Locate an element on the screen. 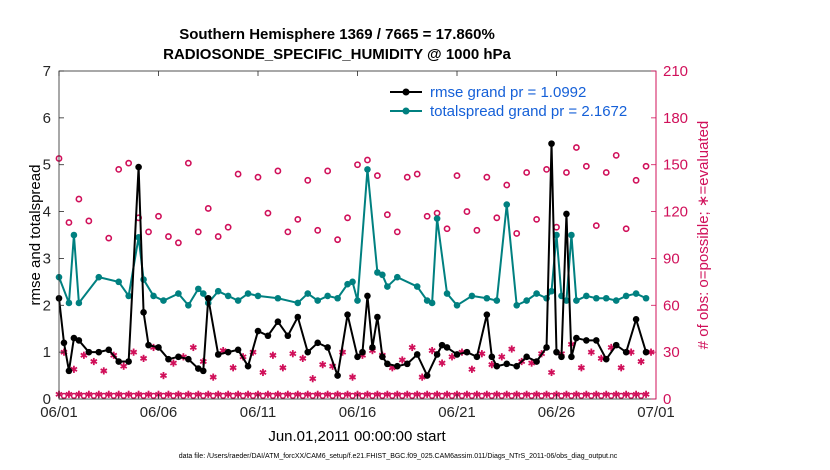  y-right-tick-label: 210 is located at coordinates (675, 71).